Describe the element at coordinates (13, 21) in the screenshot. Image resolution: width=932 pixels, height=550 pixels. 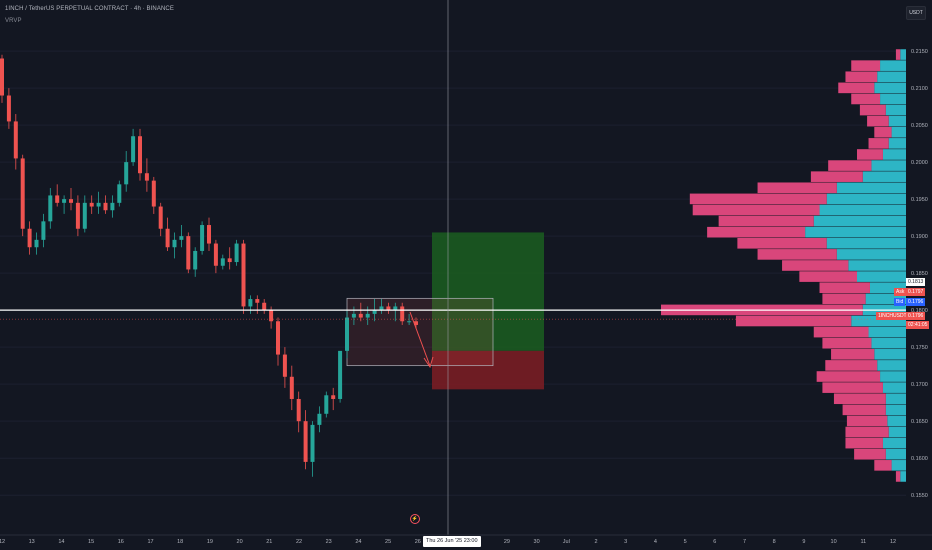
I see `indicator-label: VRVP` at that location.